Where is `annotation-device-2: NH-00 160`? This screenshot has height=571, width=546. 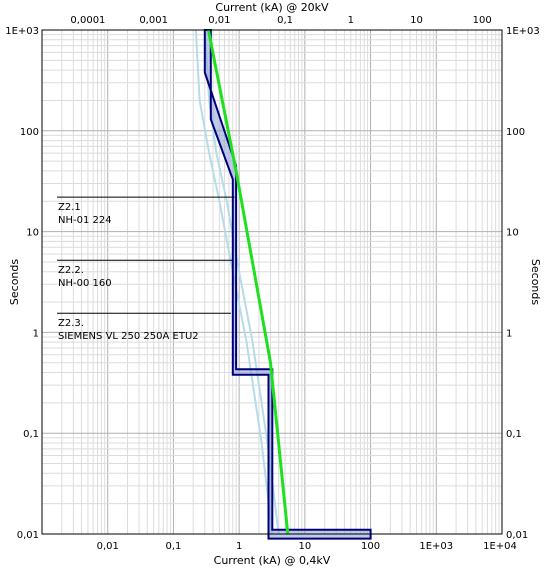
annotation-device-2: NH-00 160 is located at coordinates (85, 283).